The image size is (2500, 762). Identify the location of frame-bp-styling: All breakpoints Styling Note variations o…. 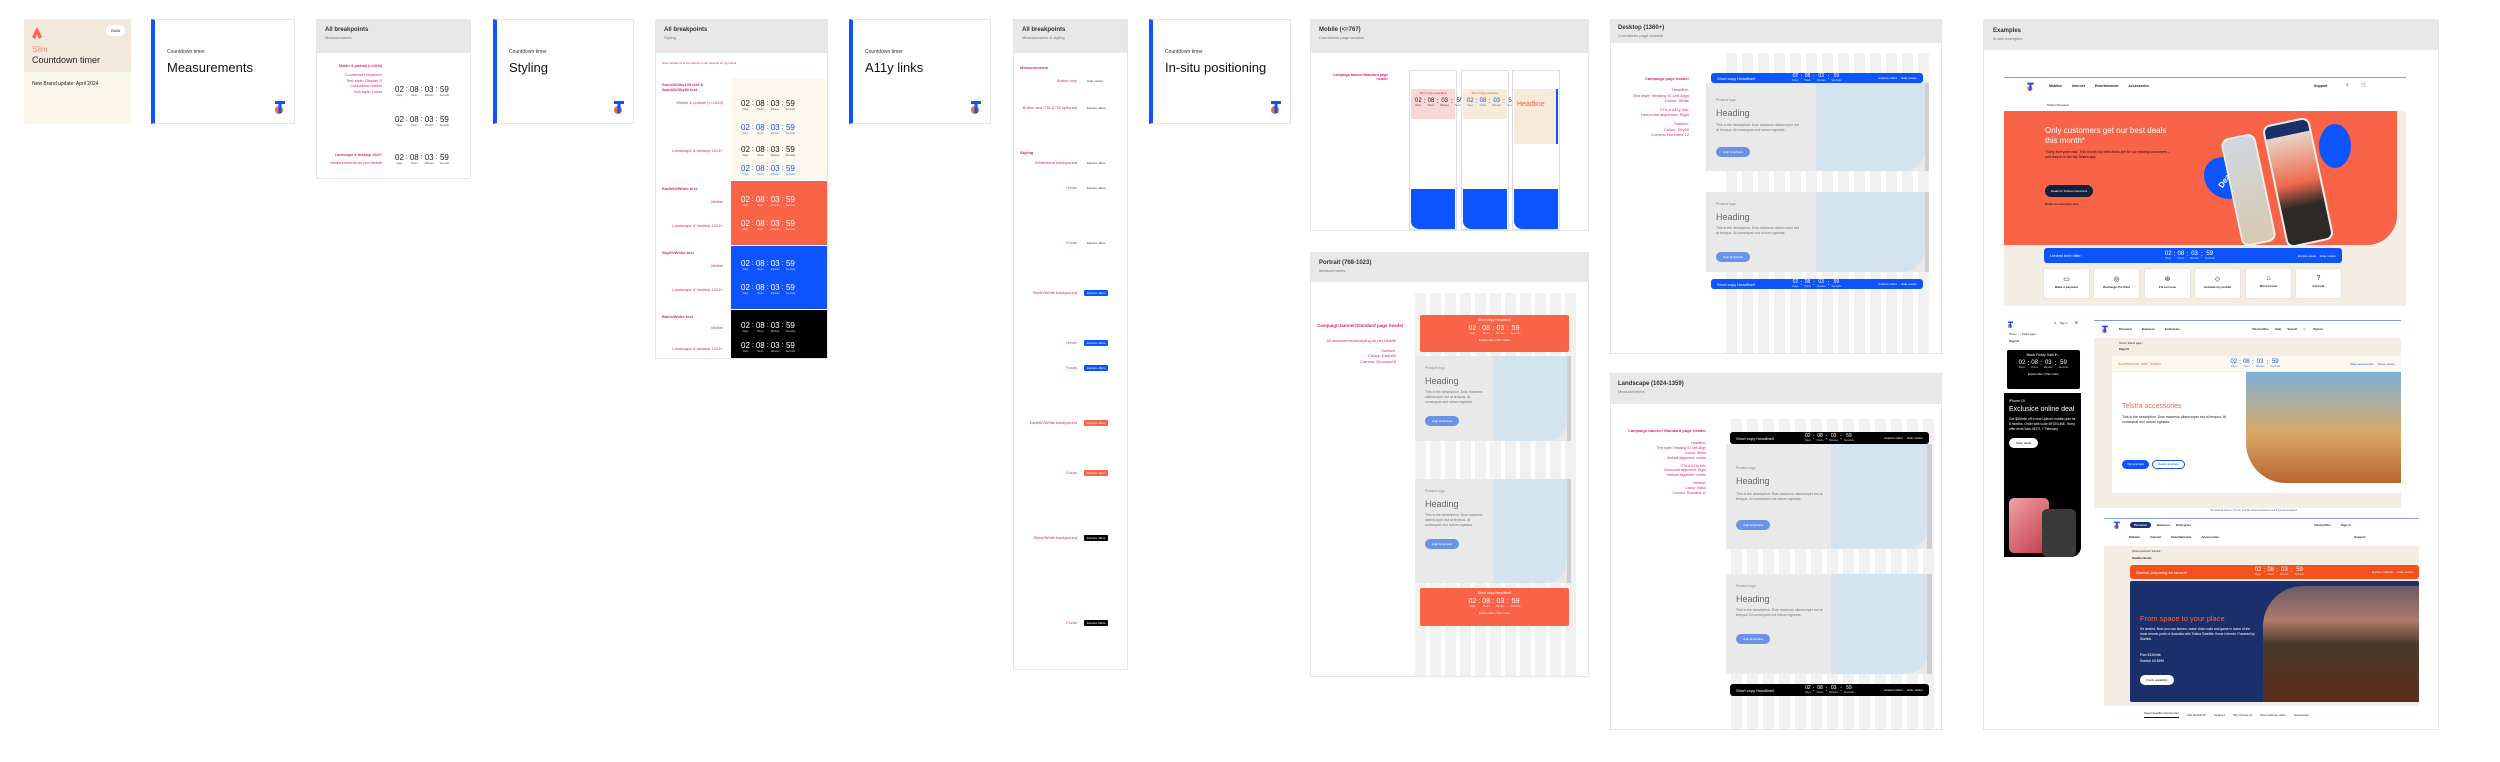
(741, 189).